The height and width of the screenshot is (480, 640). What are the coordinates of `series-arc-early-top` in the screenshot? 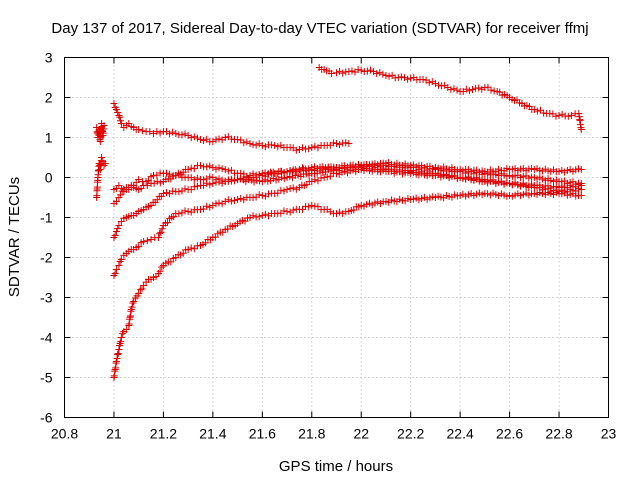 It's located at (100, 132).